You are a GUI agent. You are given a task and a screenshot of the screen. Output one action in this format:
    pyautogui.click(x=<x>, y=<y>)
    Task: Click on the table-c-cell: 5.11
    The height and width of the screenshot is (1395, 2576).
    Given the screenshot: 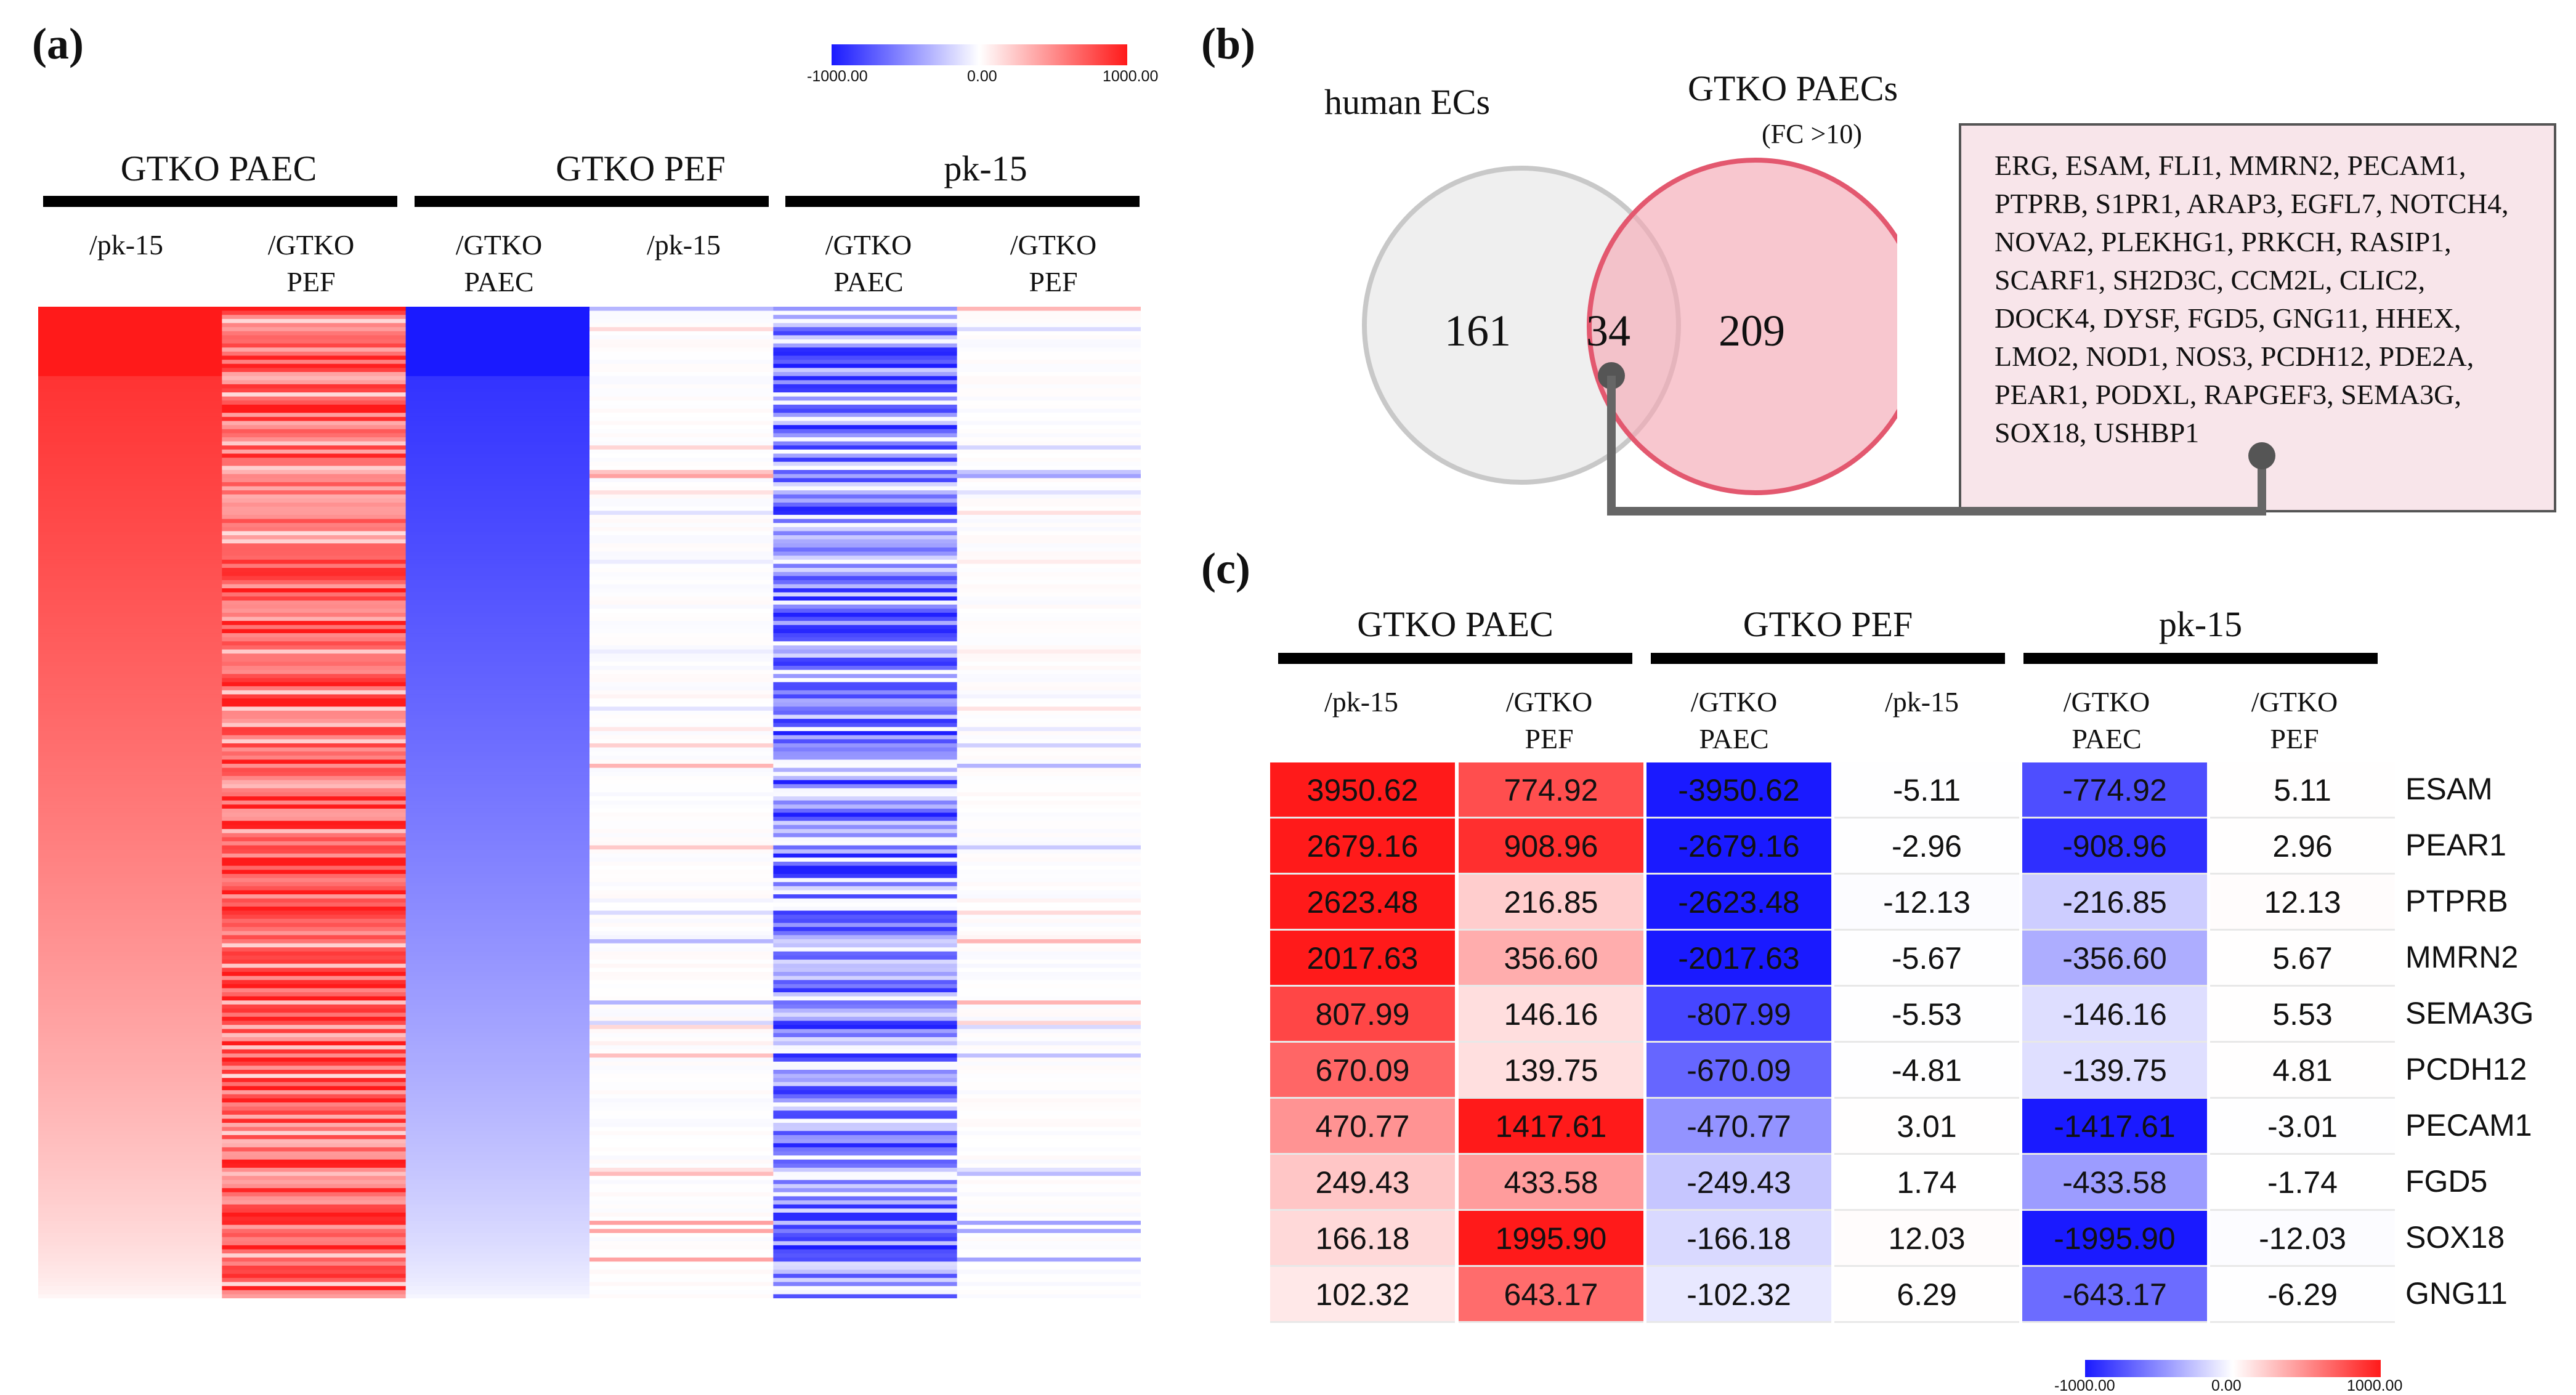 What is the action you would take?
    pyautogui.click(x=2302, y=790)
    